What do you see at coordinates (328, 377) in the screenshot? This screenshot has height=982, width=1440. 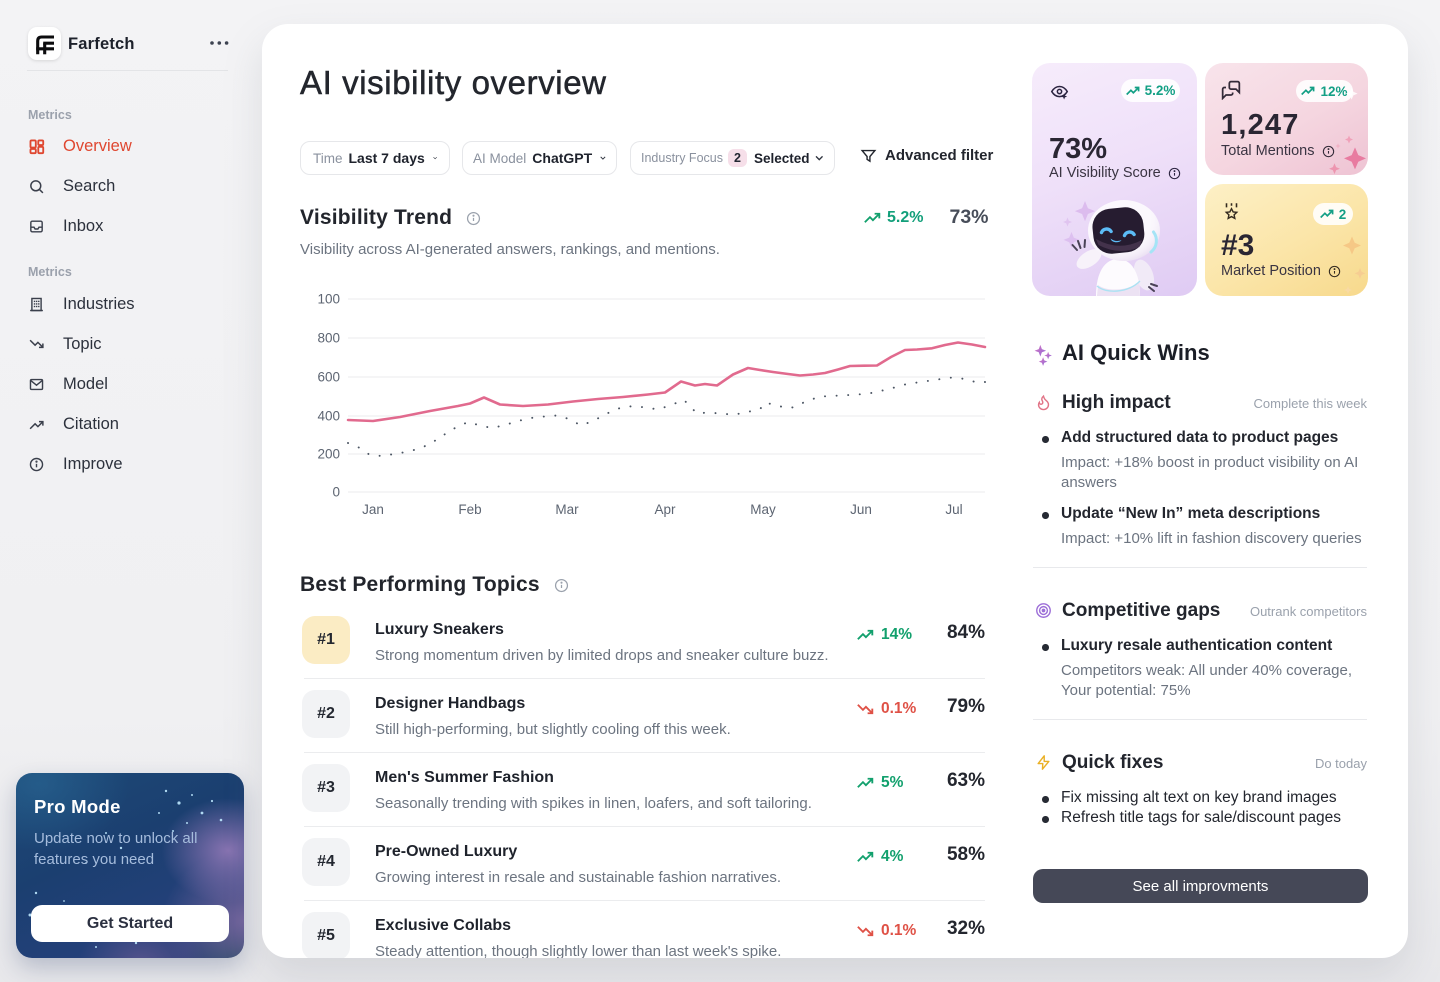 I see `svg-text: 600` at bounding box center [328, 377].